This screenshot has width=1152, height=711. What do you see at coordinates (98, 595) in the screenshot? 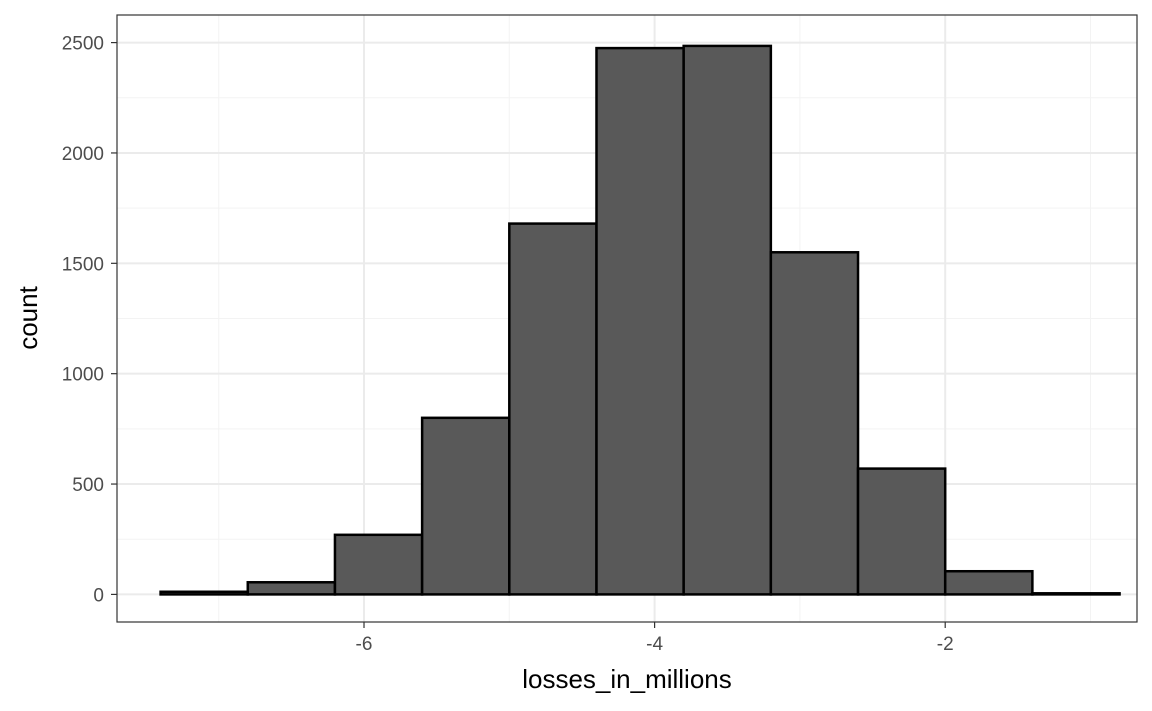
I see `y-tick-label: 0` at bounding box center [98, 595].